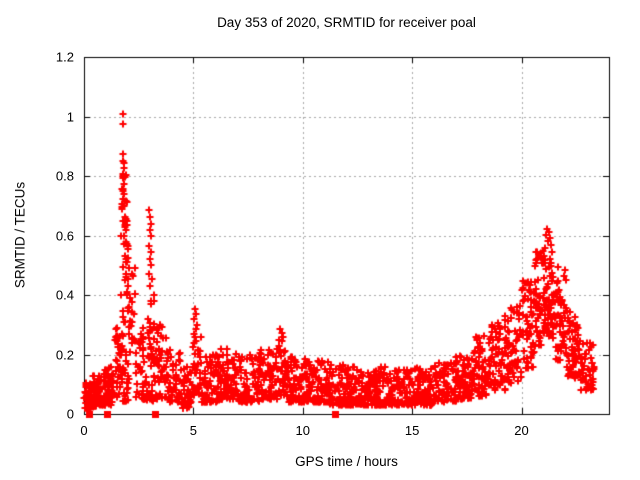 The width and height of the screenshot is (640, 480). Describe the element at coordinates (412, 430) in the screenshot. I see `x-tick-label: 15` at that location.